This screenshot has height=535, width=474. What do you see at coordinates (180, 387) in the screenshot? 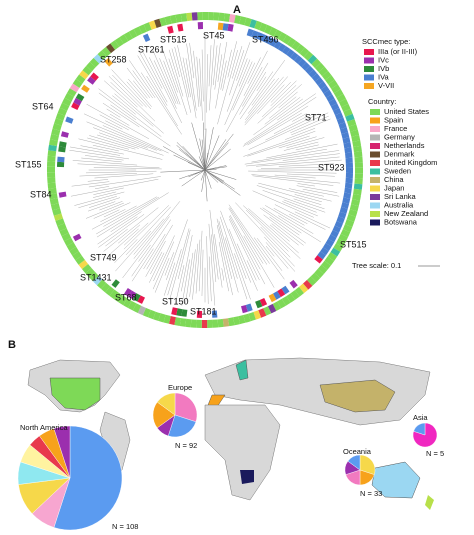
I see `region-label: Europe` at bounding box center [180, 387].